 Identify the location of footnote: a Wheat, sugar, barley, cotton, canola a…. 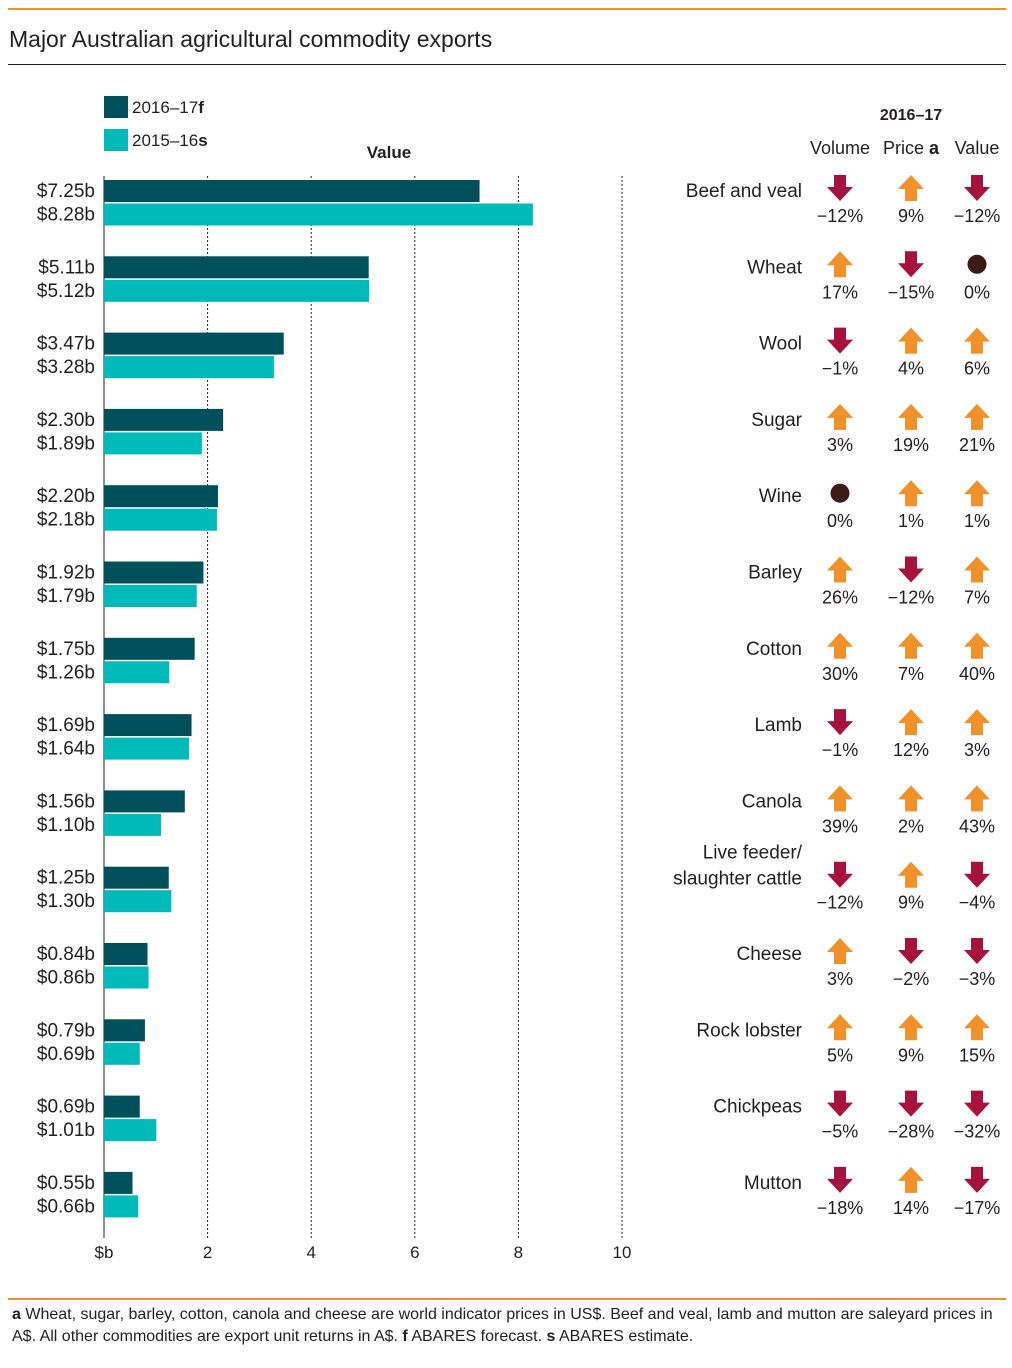
(507, 1326).